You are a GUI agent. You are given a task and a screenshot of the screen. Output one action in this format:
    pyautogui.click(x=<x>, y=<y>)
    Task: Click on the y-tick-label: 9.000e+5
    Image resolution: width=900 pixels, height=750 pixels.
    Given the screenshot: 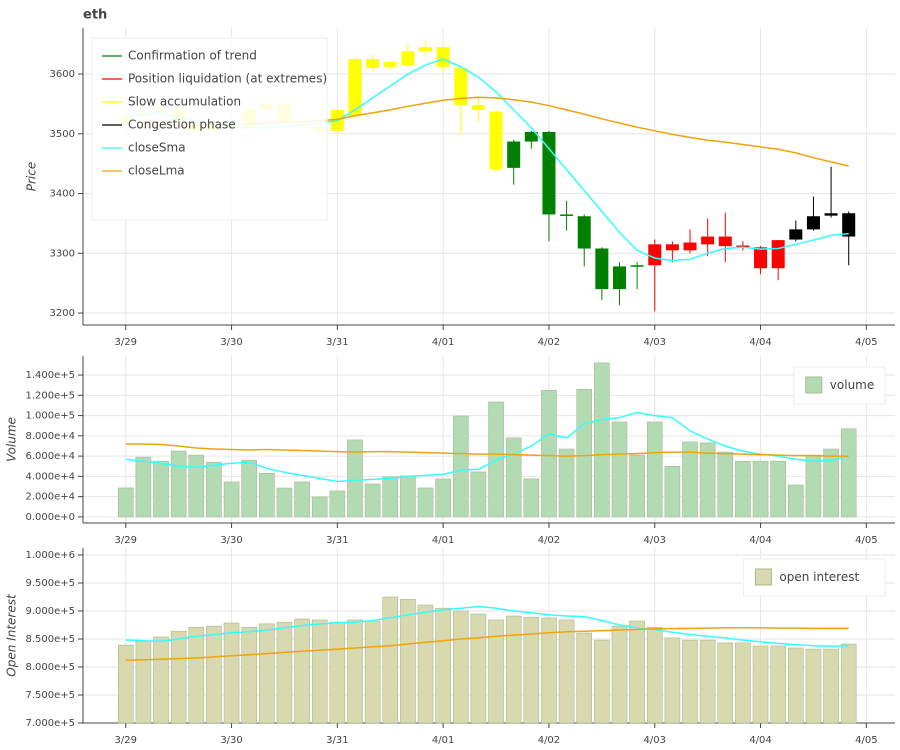 What is the action you would take?
    pyautogui.click(x=50, y=611)
    